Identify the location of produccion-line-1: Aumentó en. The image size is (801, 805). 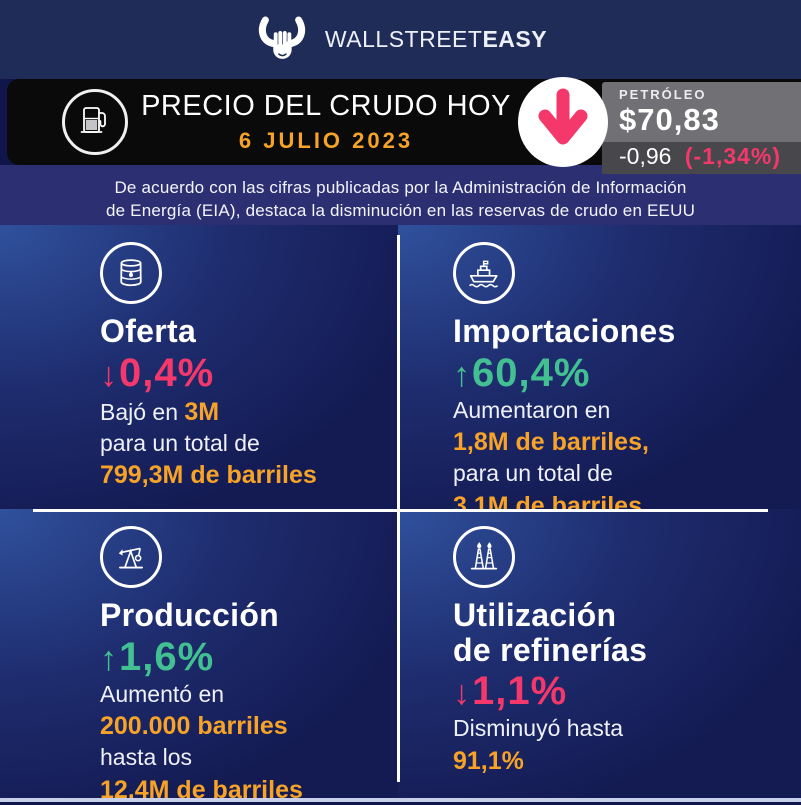
(162, 693).